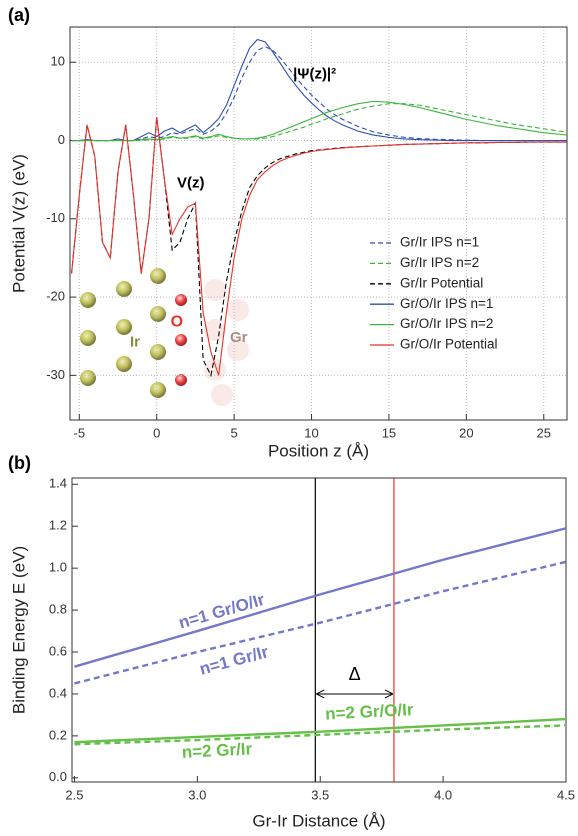 The image size is (578, 836). Describe the element at coordinates (135, 341) in the screenshot. I see `annotation: Ir` at that location.